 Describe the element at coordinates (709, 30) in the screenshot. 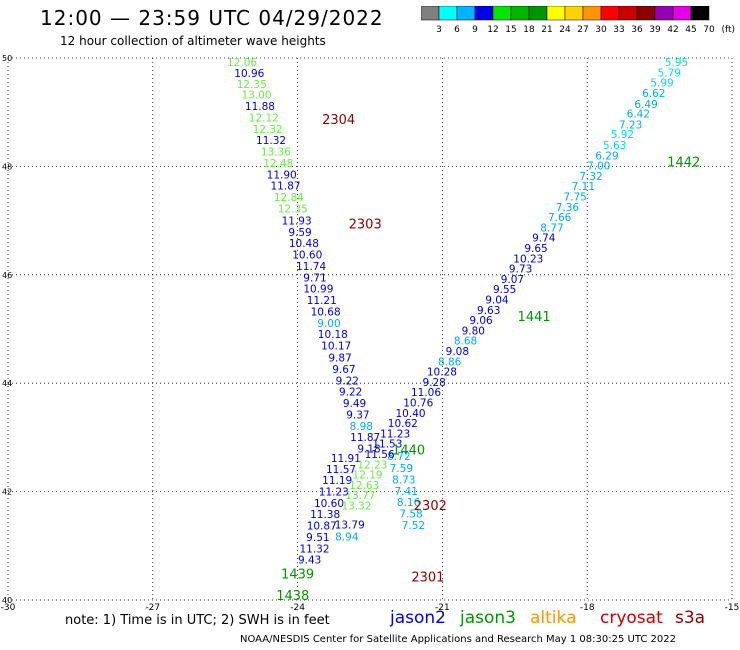

I see `colorbar-label: 70` at that location.